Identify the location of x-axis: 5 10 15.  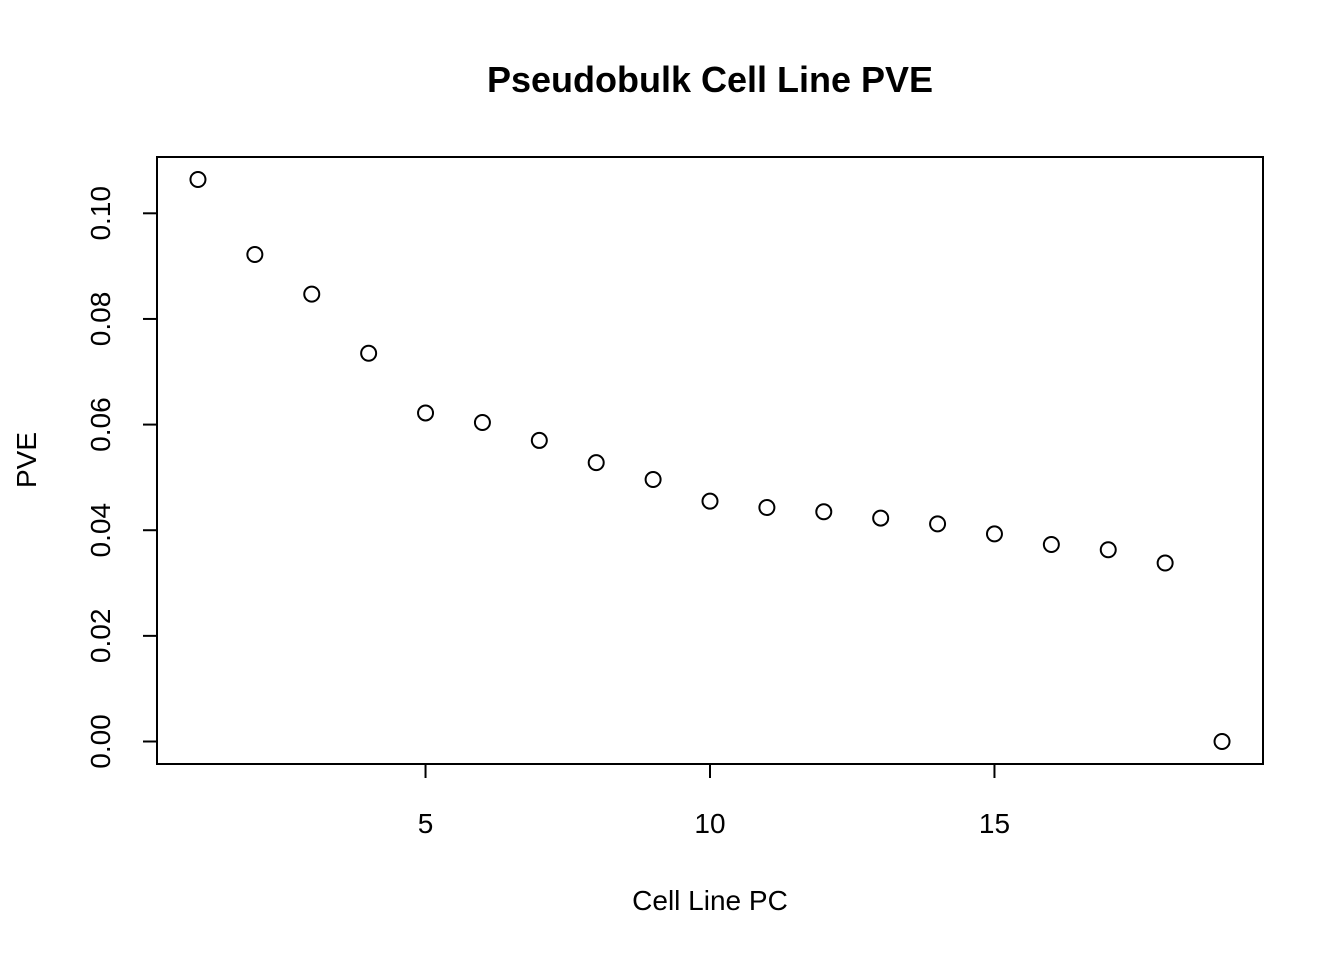
(714, 801).